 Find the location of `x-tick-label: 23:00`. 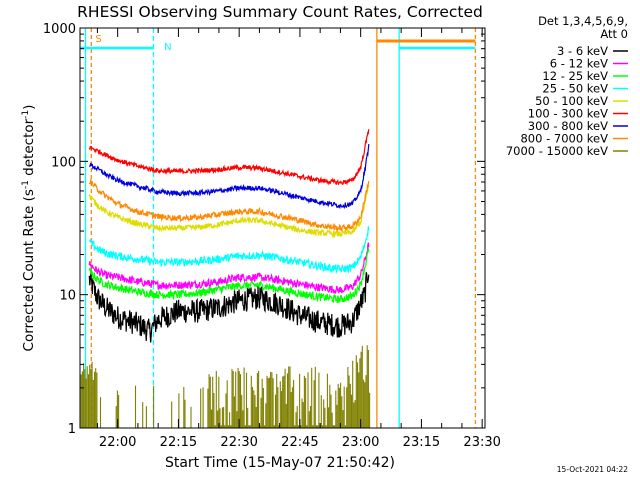

x-tick-label: 23:00 is located at coordinates (360, 442).